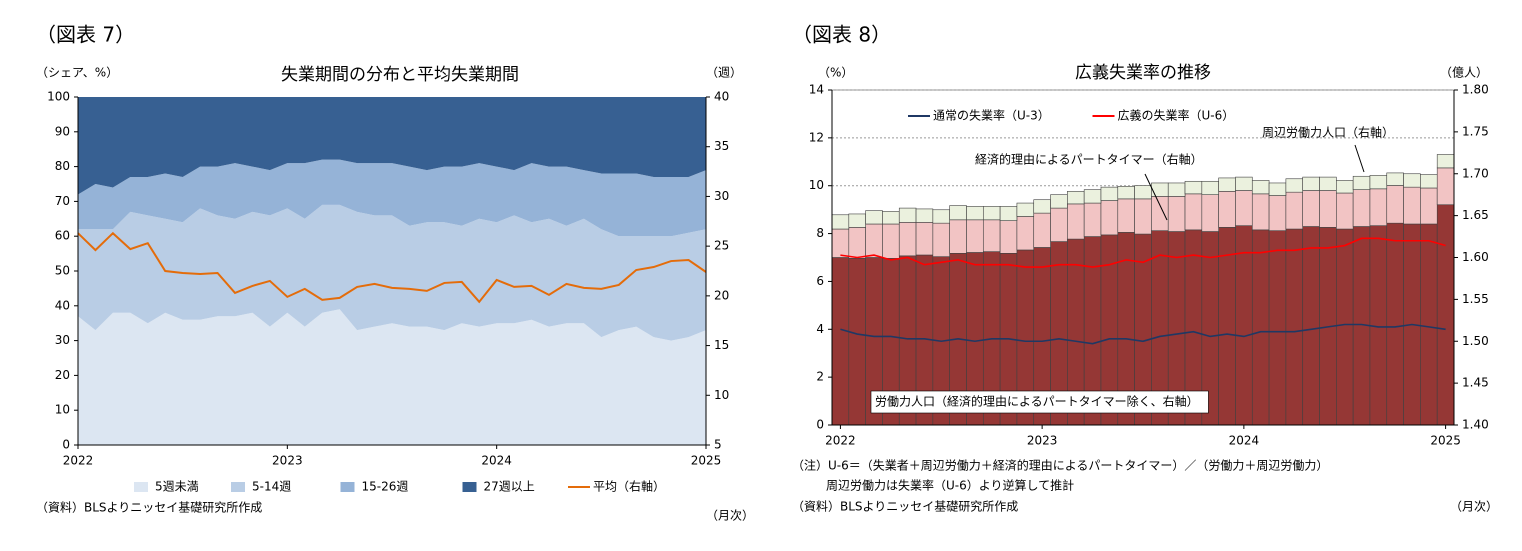 Image resolution: width=1522 pixels, height=551 pixels. I want to click on y2-tick-label: 1.50, so click(1475, 341).